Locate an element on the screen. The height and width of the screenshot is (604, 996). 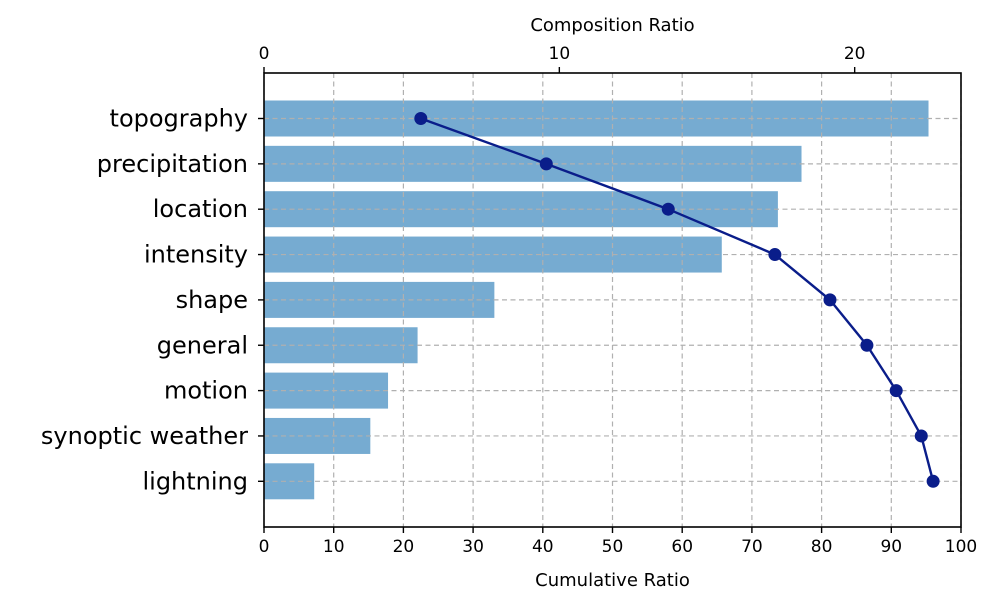
category-label: precipitation is located at coordinates (172, 164).